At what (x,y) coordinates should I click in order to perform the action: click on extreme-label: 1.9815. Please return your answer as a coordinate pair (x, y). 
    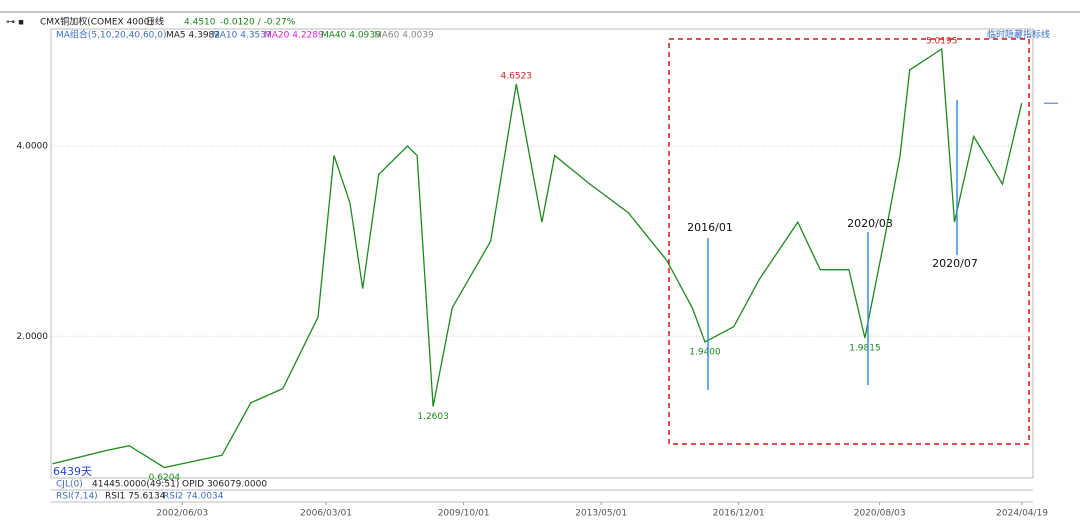
    Looking at the image, I should click on (865, 349).